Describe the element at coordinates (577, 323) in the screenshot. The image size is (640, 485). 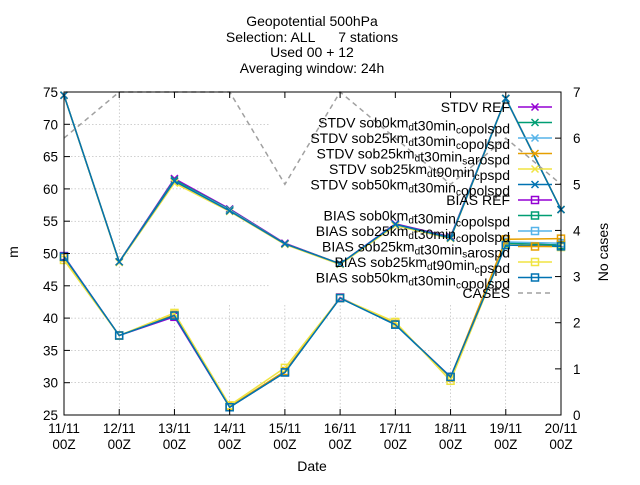
I see `y2-tick-label: 2` at that location.